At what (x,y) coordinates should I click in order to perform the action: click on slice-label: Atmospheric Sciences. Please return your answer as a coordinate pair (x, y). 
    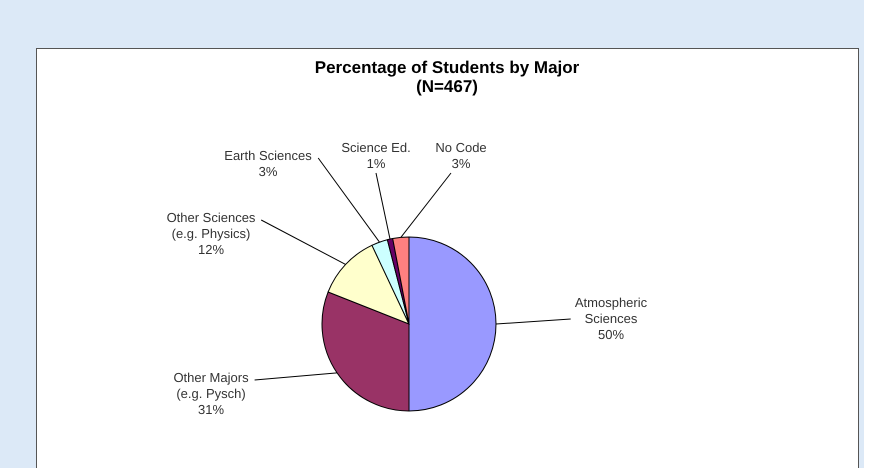
    Looking at the image, I should click on (611, 310).